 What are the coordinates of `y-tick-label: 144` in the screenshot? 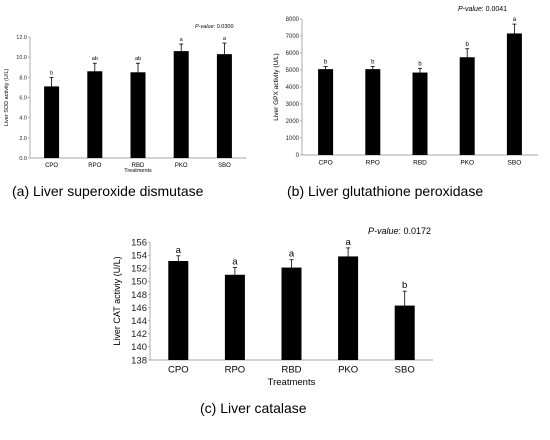 It's located at (139, 321).